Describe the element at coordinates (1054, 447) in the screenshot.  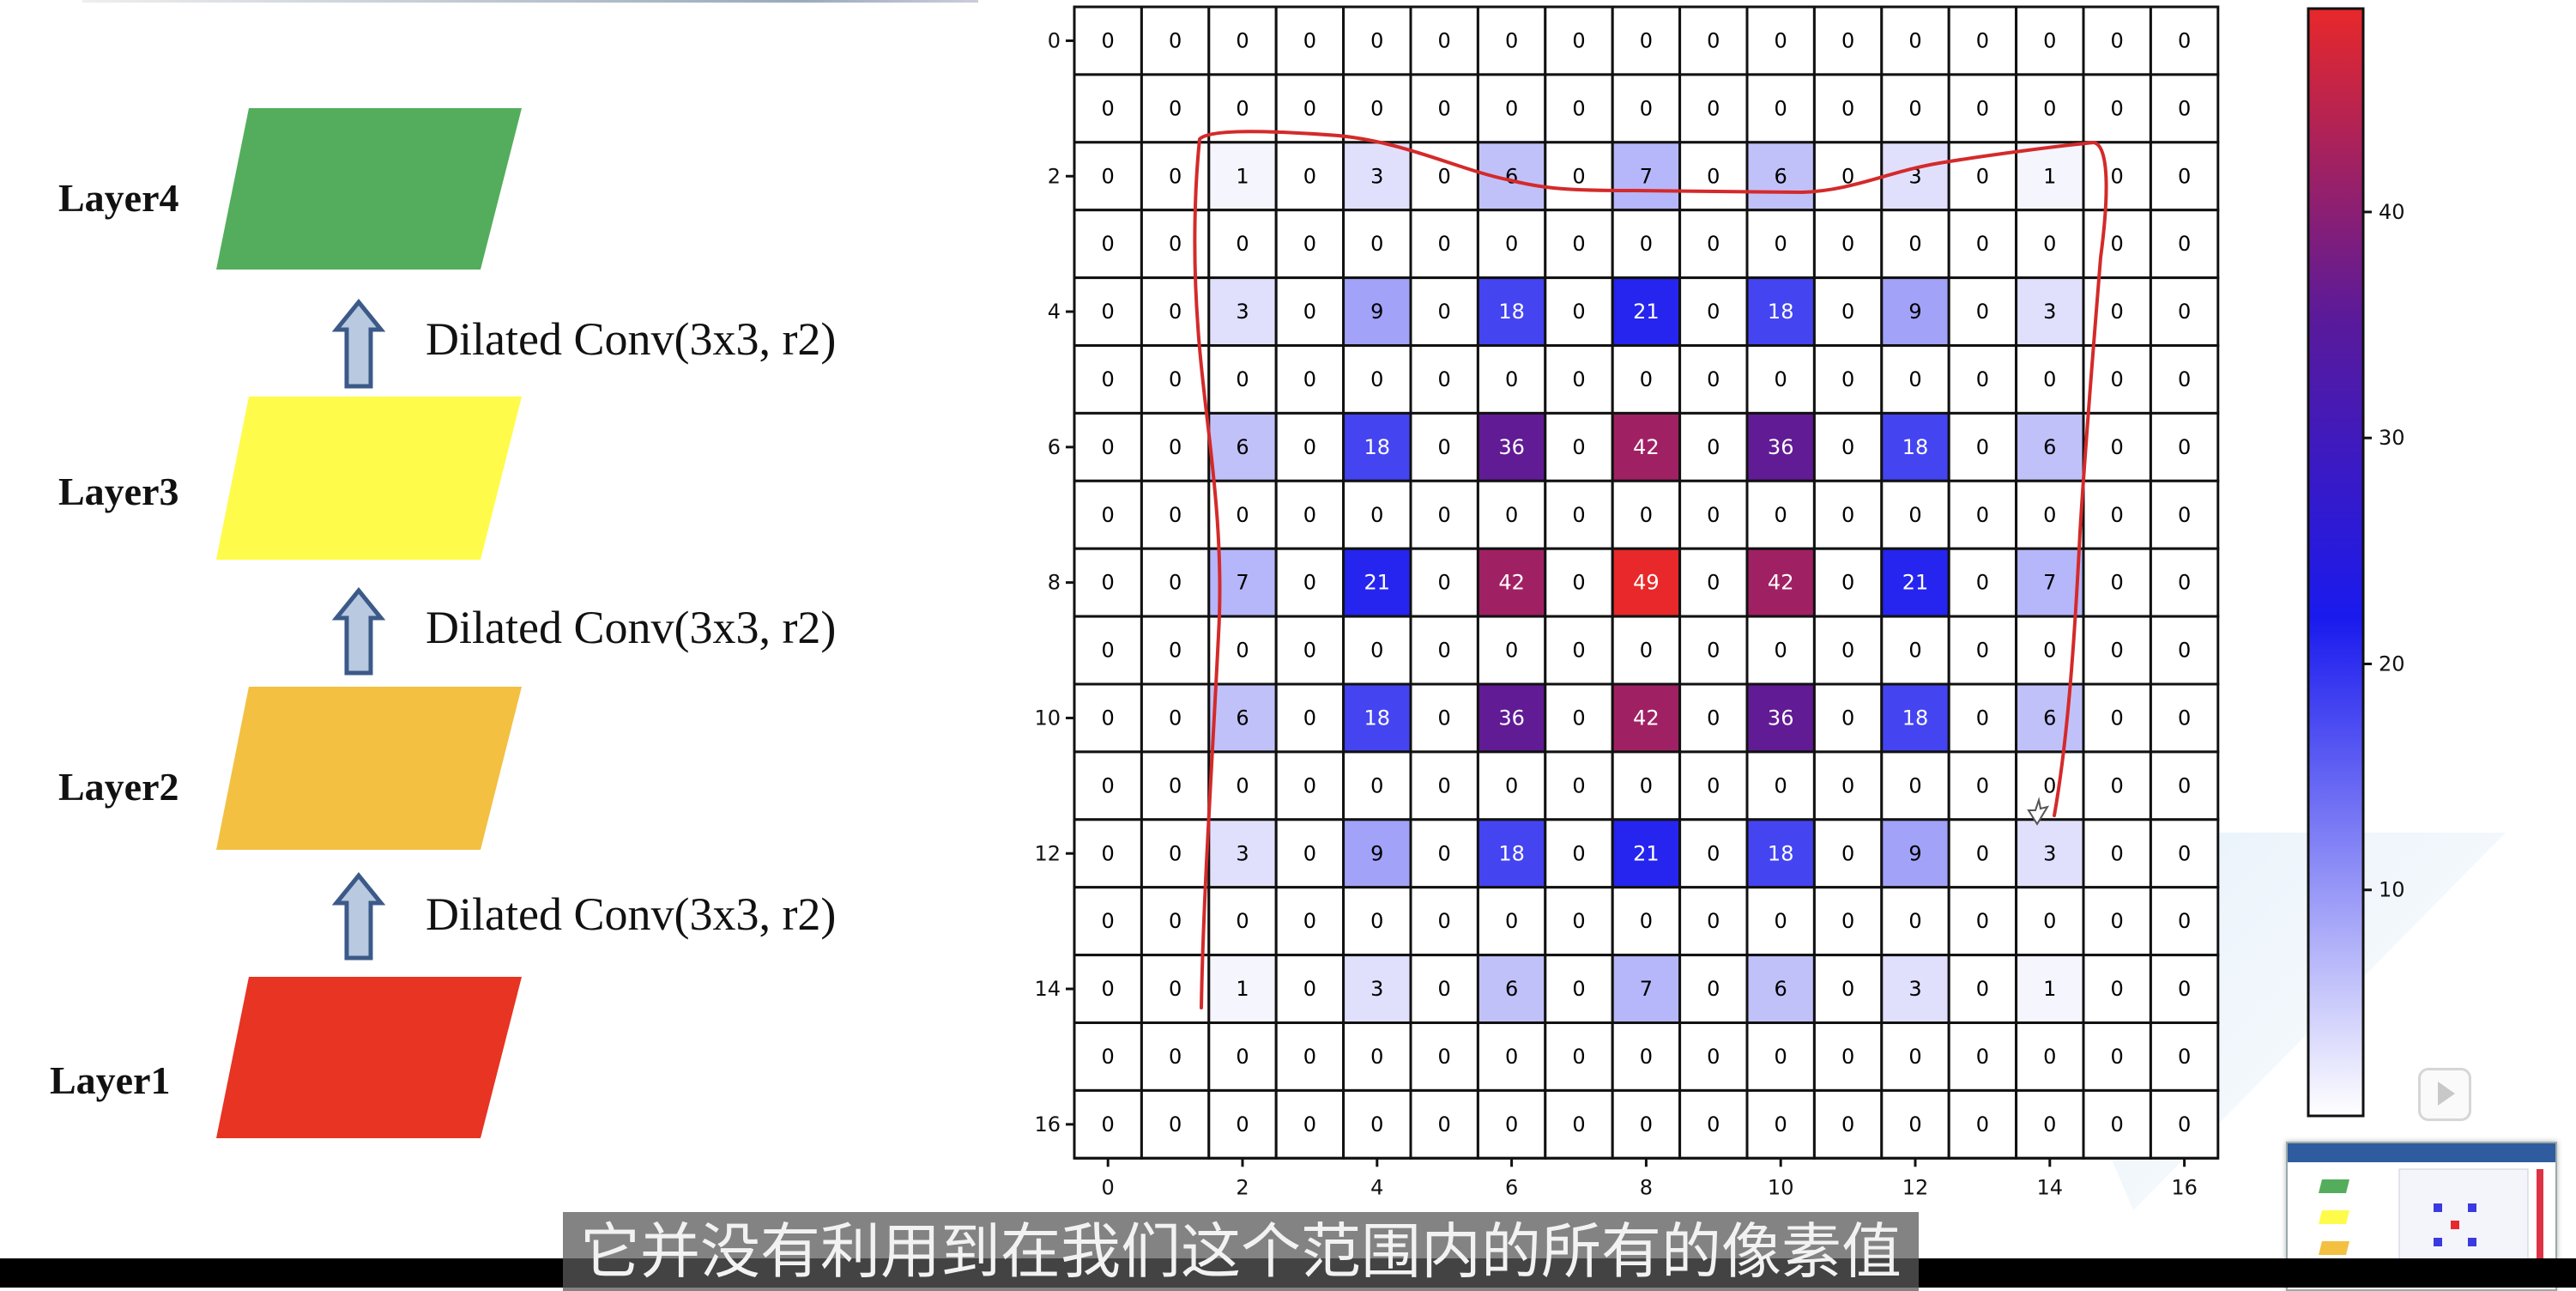
I see `y-tick-label: 6` at that location.